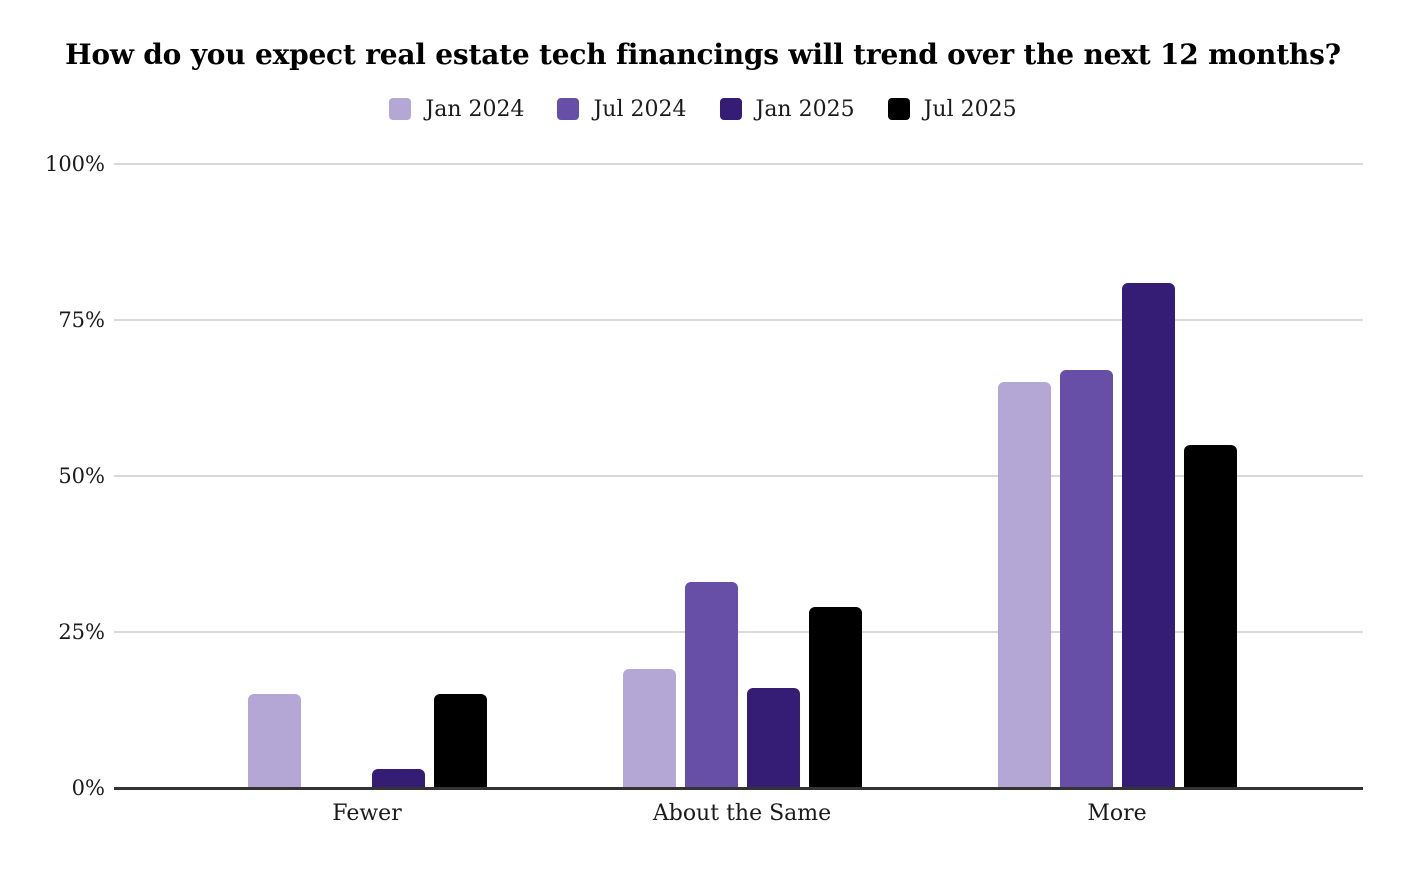 Image resolution: width=1406 pixels, height=870 pixels. Describe the element at coordinates (805, 109) in the screenshot. I see `legend-label-jan-2025: Jan 2025` at that location.